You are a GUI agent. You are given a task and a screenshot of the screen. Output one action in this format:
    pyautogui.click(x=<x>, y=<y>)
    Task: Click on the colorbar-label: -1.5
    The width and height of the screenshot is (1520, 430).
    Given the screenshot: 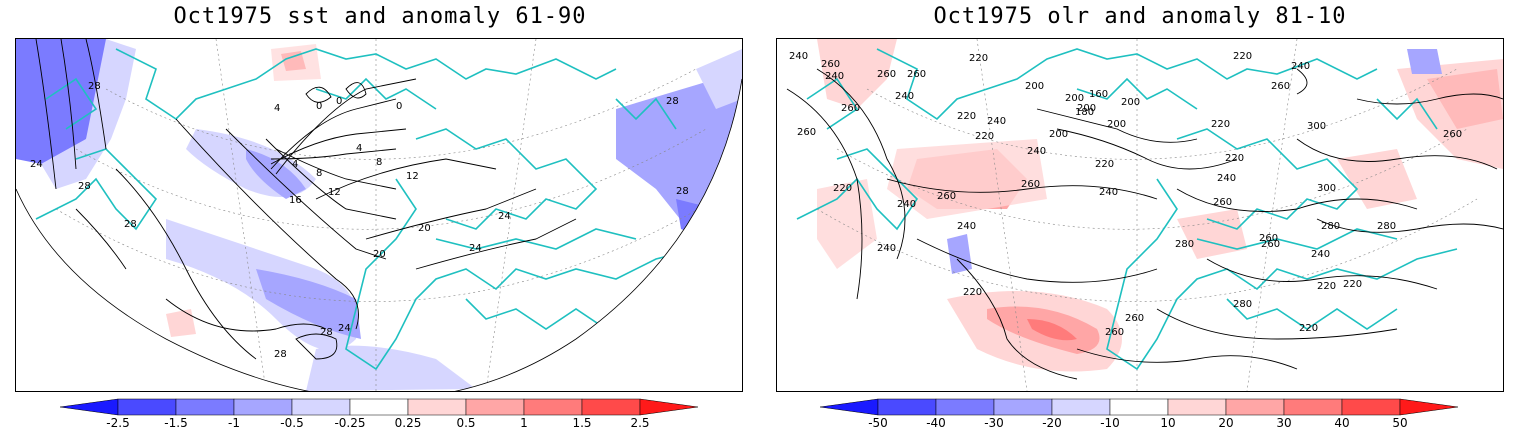 What is the action you would take?
    pyautogui.click(x=176, y=423)
    